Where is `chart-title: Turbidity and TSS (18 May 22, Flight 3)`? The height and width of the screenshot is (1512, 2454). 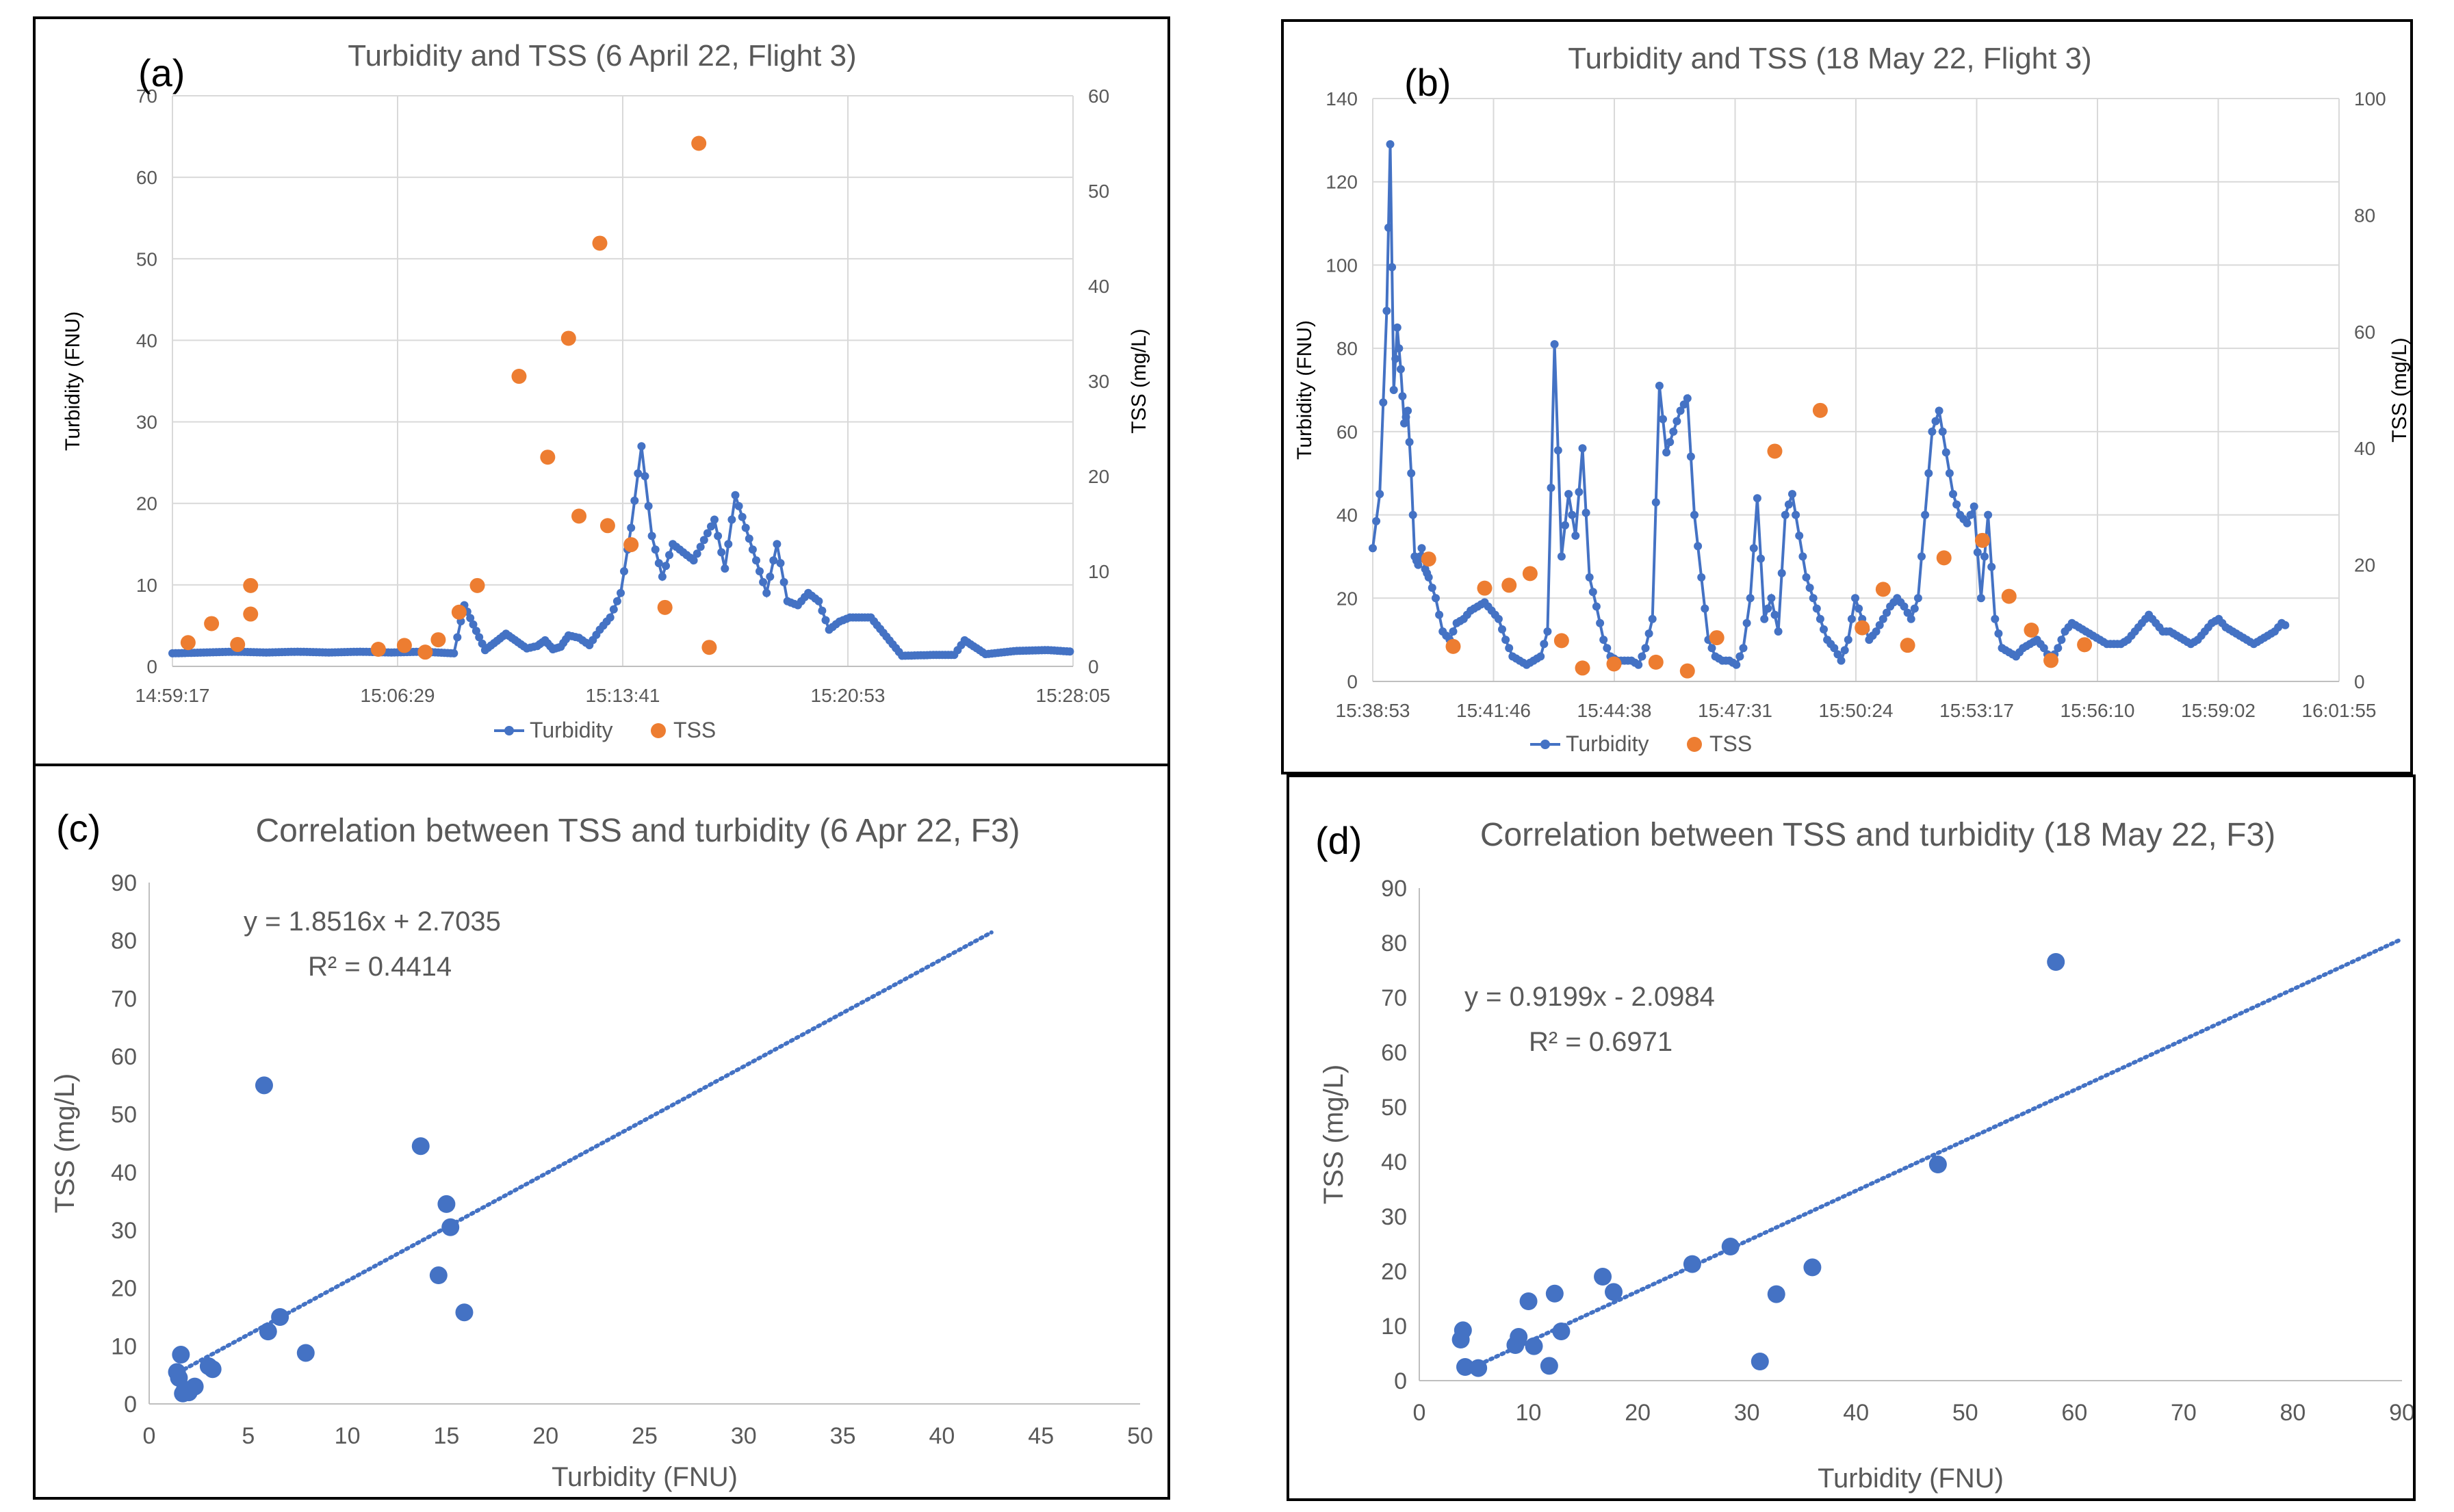
chart-title: Turbidity and TSS (18 May 22, Flight 3) is located at coordinates (1830, 58).